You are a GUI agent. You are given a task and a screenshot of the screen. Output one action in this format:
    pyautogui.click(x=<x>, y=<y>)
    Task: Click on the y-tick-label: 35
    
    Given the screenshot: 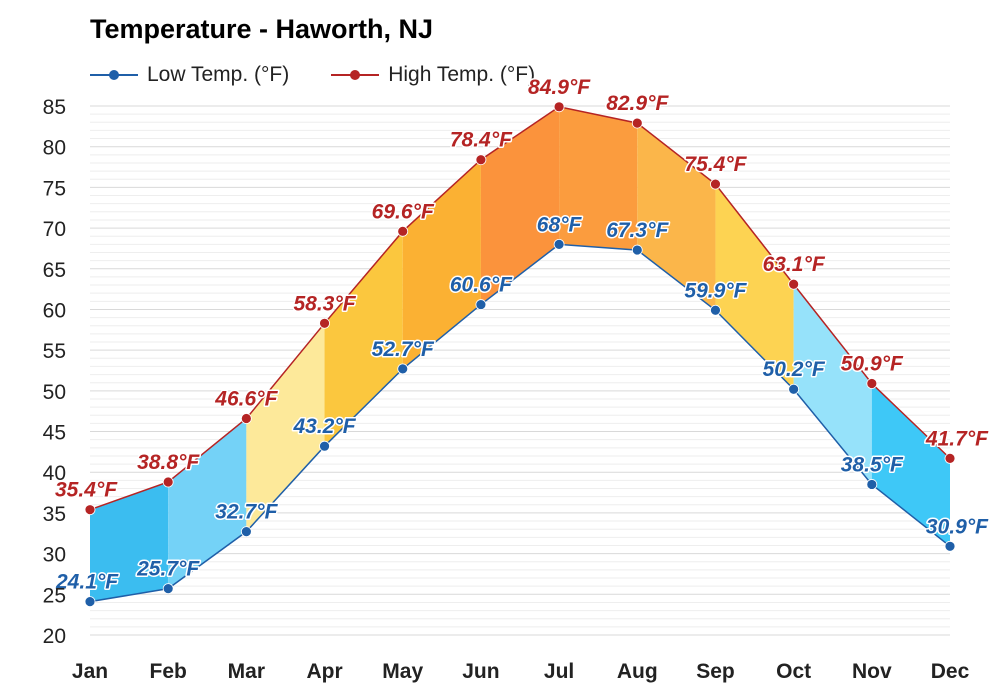 What is the action you would take?
    pyautogui.click(x=54, y=514)
    